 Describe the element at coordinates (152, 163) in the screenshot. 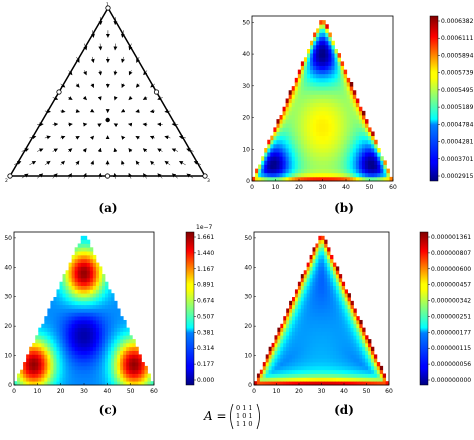

I see `vector-arrow` at that location.